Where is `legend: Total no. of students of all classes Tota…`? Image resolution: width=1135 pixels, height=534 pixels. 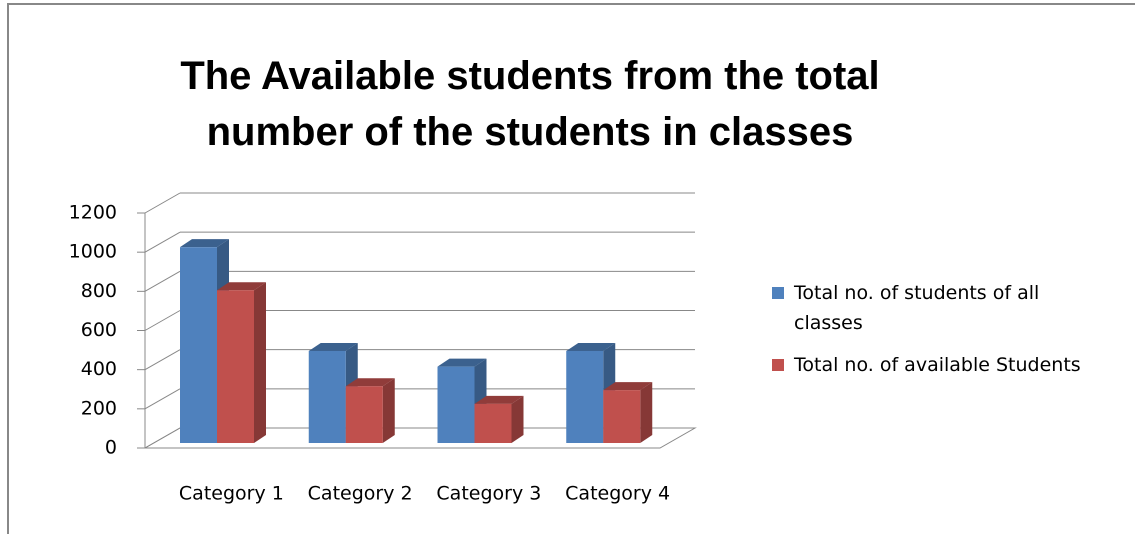
legend: Total no. of students of all classes Tota… is located at coordinates (942, 335).